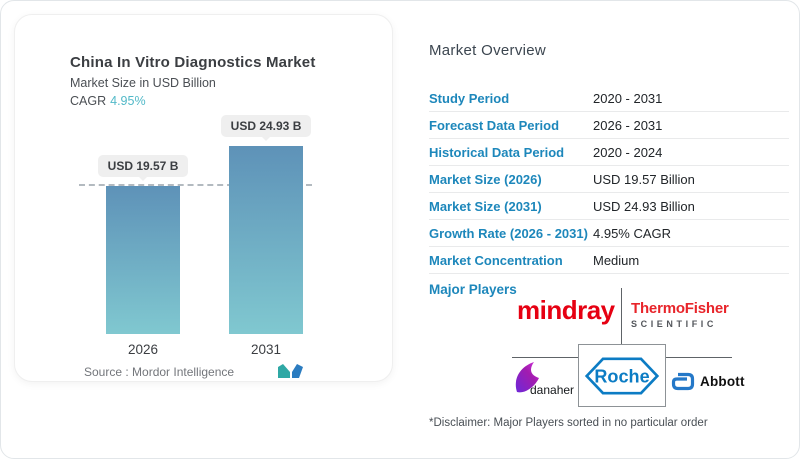  Describe the element at coordinates (628, 125) in the screenshot. I see `row-value: 2026 - 2031` at that location.